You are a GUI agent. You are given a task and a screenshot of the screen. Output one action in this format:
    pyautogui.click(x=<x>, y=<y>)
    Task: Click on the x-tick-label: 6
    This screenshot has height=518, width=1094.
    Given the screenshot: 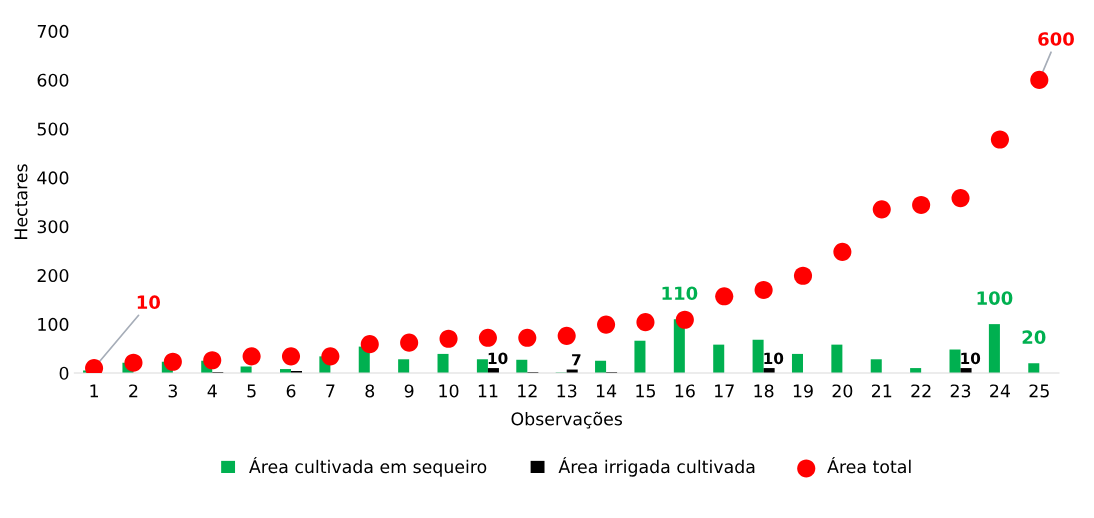 What is the action you would take?
    pyautogui.click(x=291, y=391)
    